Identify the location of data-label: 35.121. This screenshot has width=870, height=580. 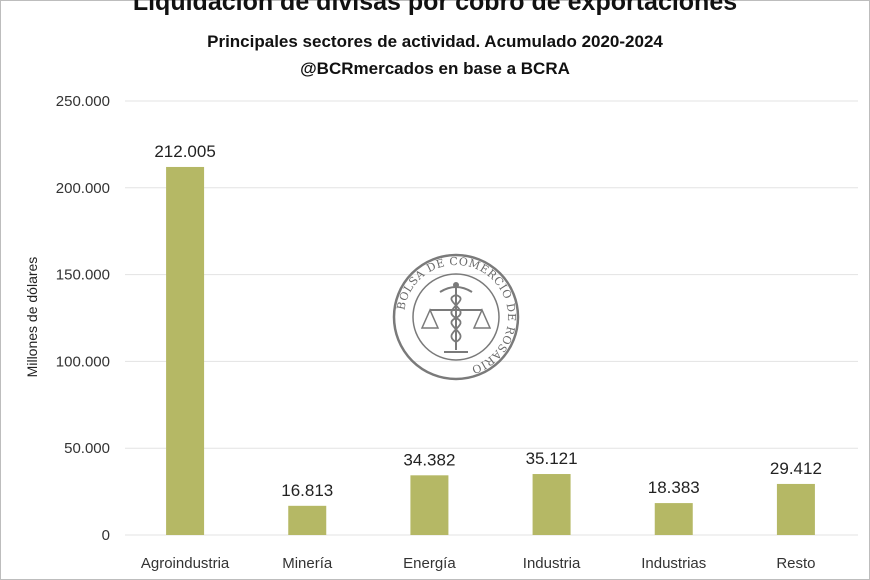
(552, 458).